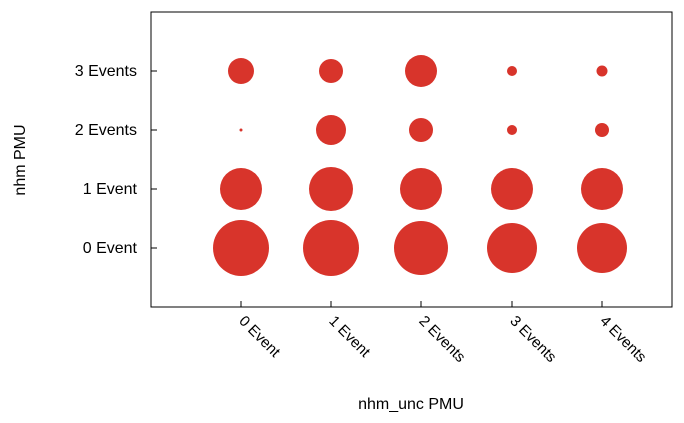  I want to click on y-axis-ticks, so click(154, 159).